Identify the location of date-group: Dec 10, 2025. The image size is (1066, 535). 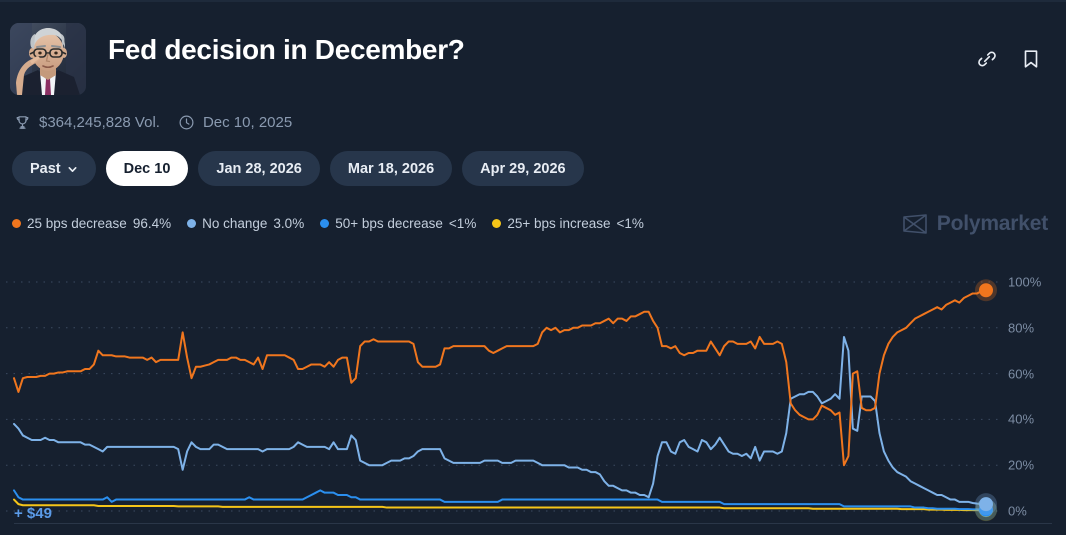
(235, 122).